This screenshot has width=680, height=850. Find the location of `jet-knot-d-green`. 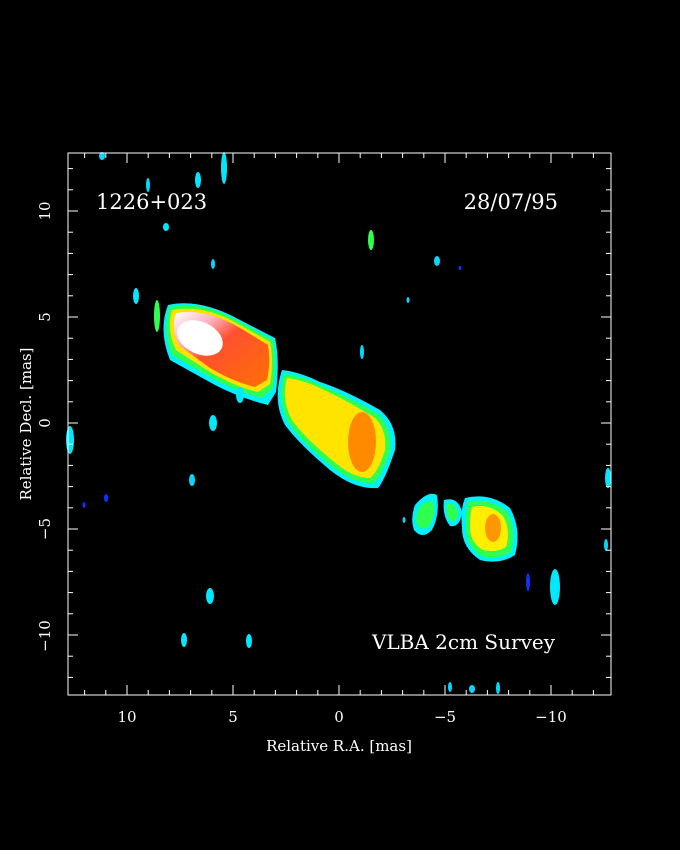

jet-knot-d-green is located at coordinates (452, 512).